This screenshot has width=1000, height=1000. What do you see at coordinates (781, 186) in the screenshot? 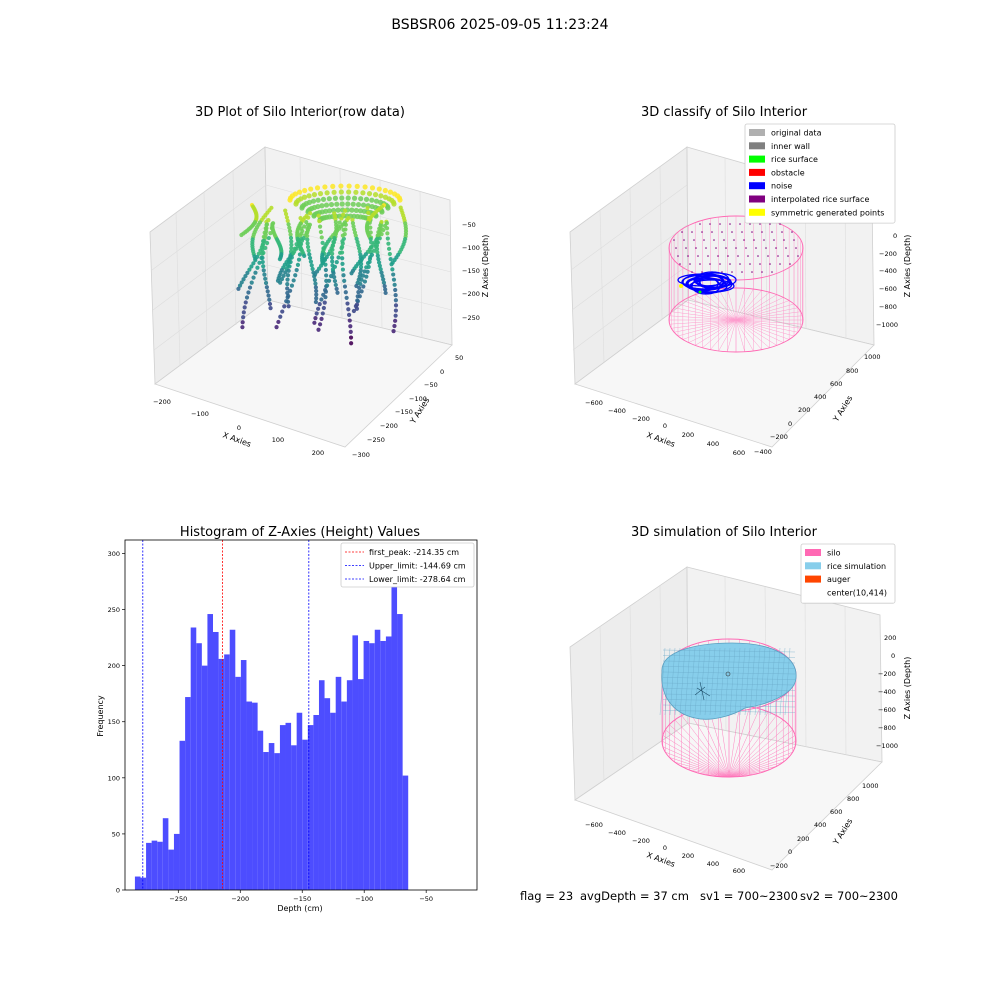
I see `legend-label: noise` at bounding box center [781, 186].